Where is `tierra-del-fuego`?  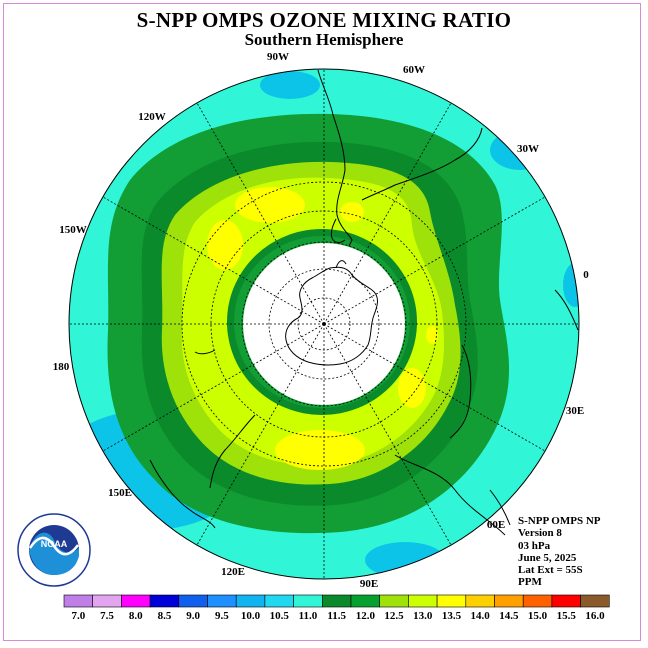 tierra-del-fuego is located at coordinates (338, 230).